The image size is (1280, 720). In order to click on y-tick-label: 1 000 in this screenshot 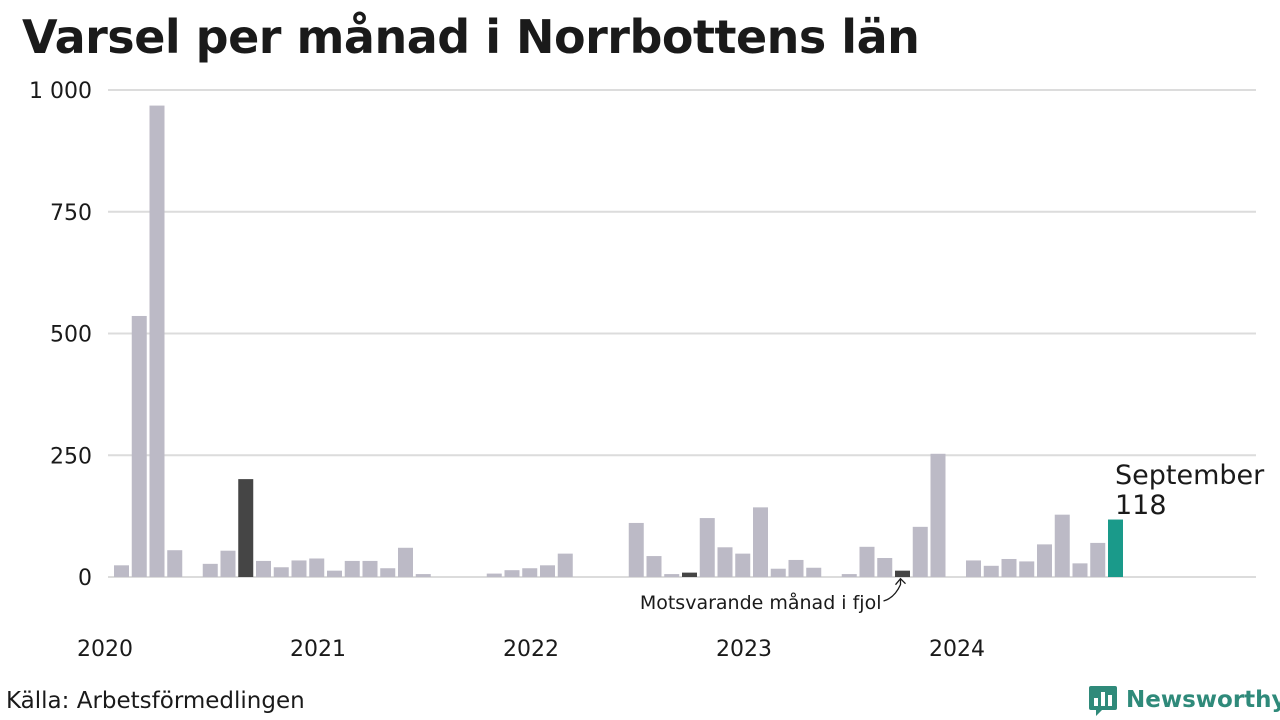, I will do `click(60, 91)`.